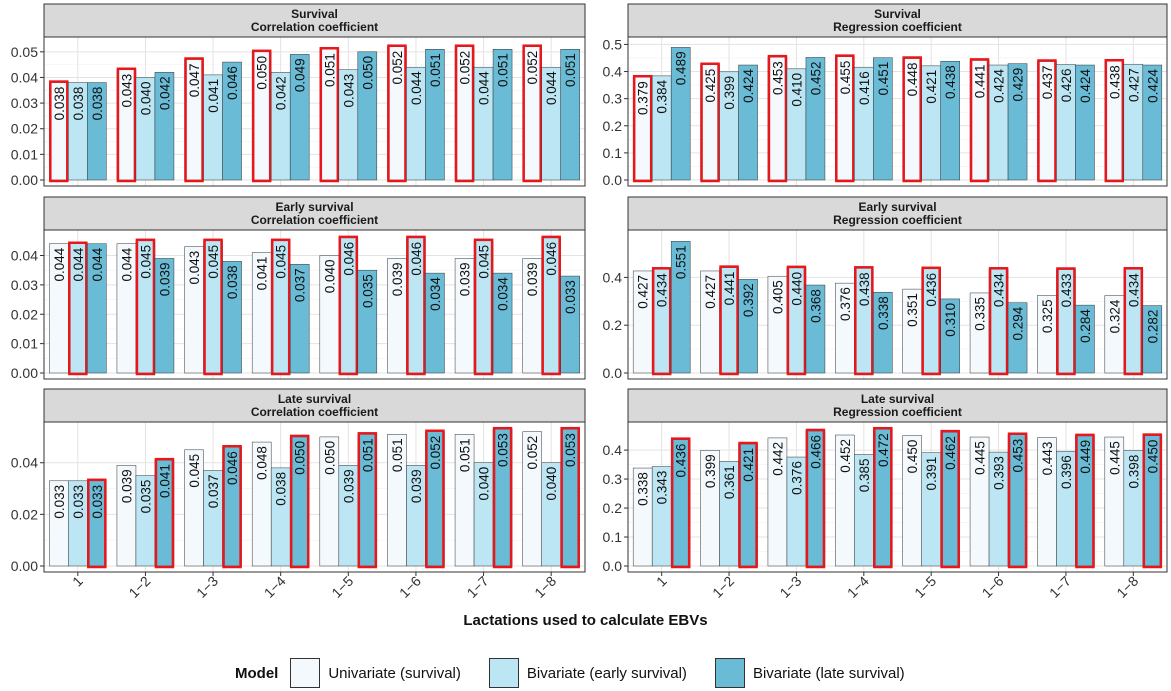 The image size is (1171, 691). Describe the element at coordinates (662, 488) in the screenshot. I see `data-label: 0.343` at that location.